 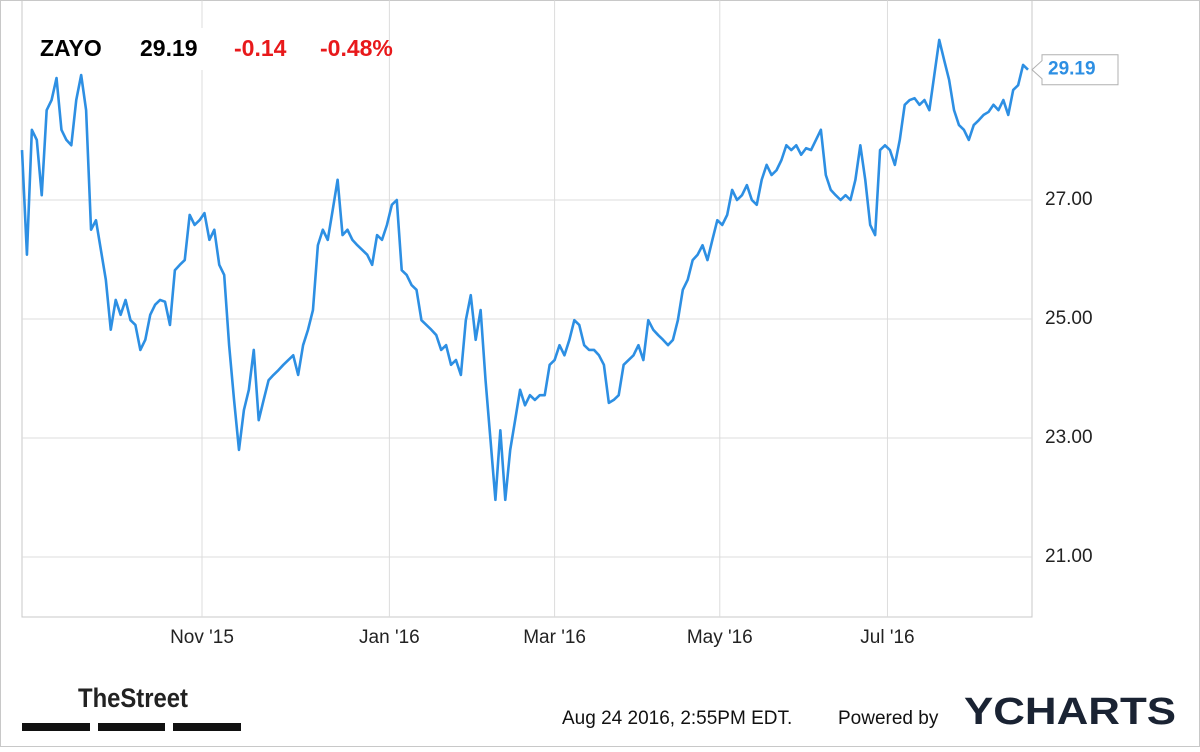 What do you see at coordinates (720, 637) in the screenshot?
I see `x-tick-label: May '16` at bounding box center [720, 637].